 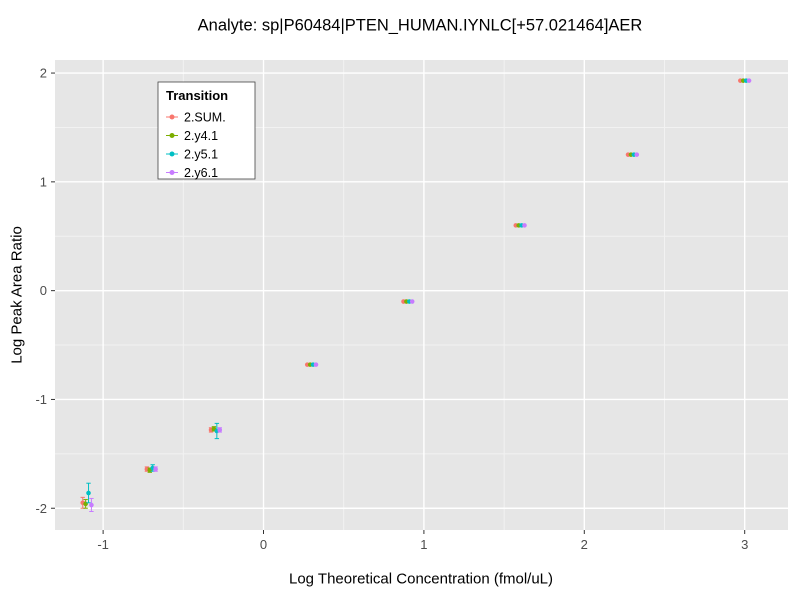 What do you see at coordinates (197, 95) in the screenshot?
I see `legend-title: Transition` at bounding box center [197, 95].